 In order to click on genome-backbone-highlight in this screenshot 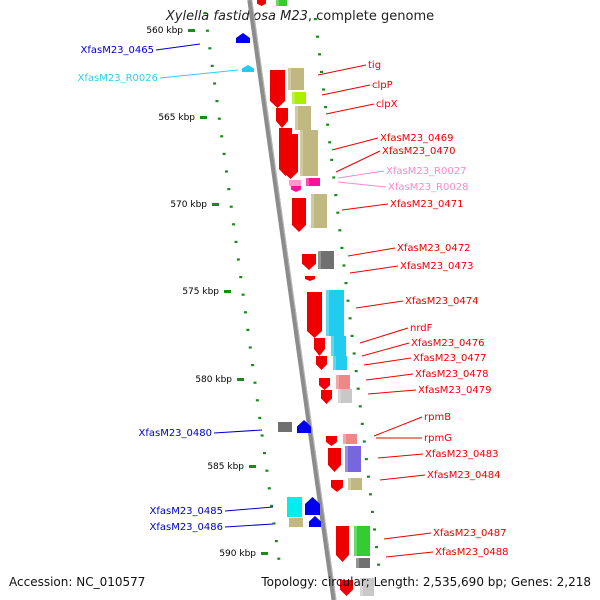, I will do `click(294, 300)`.